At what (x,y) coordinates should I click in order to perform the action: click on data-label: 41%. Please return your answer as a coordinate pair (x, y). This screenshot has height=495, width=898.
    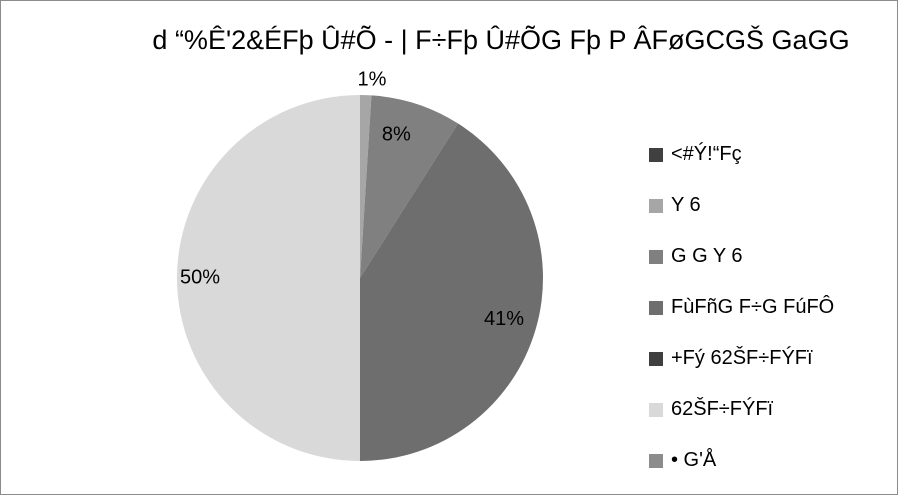
    Looking at the image, I should click on (504, 319).